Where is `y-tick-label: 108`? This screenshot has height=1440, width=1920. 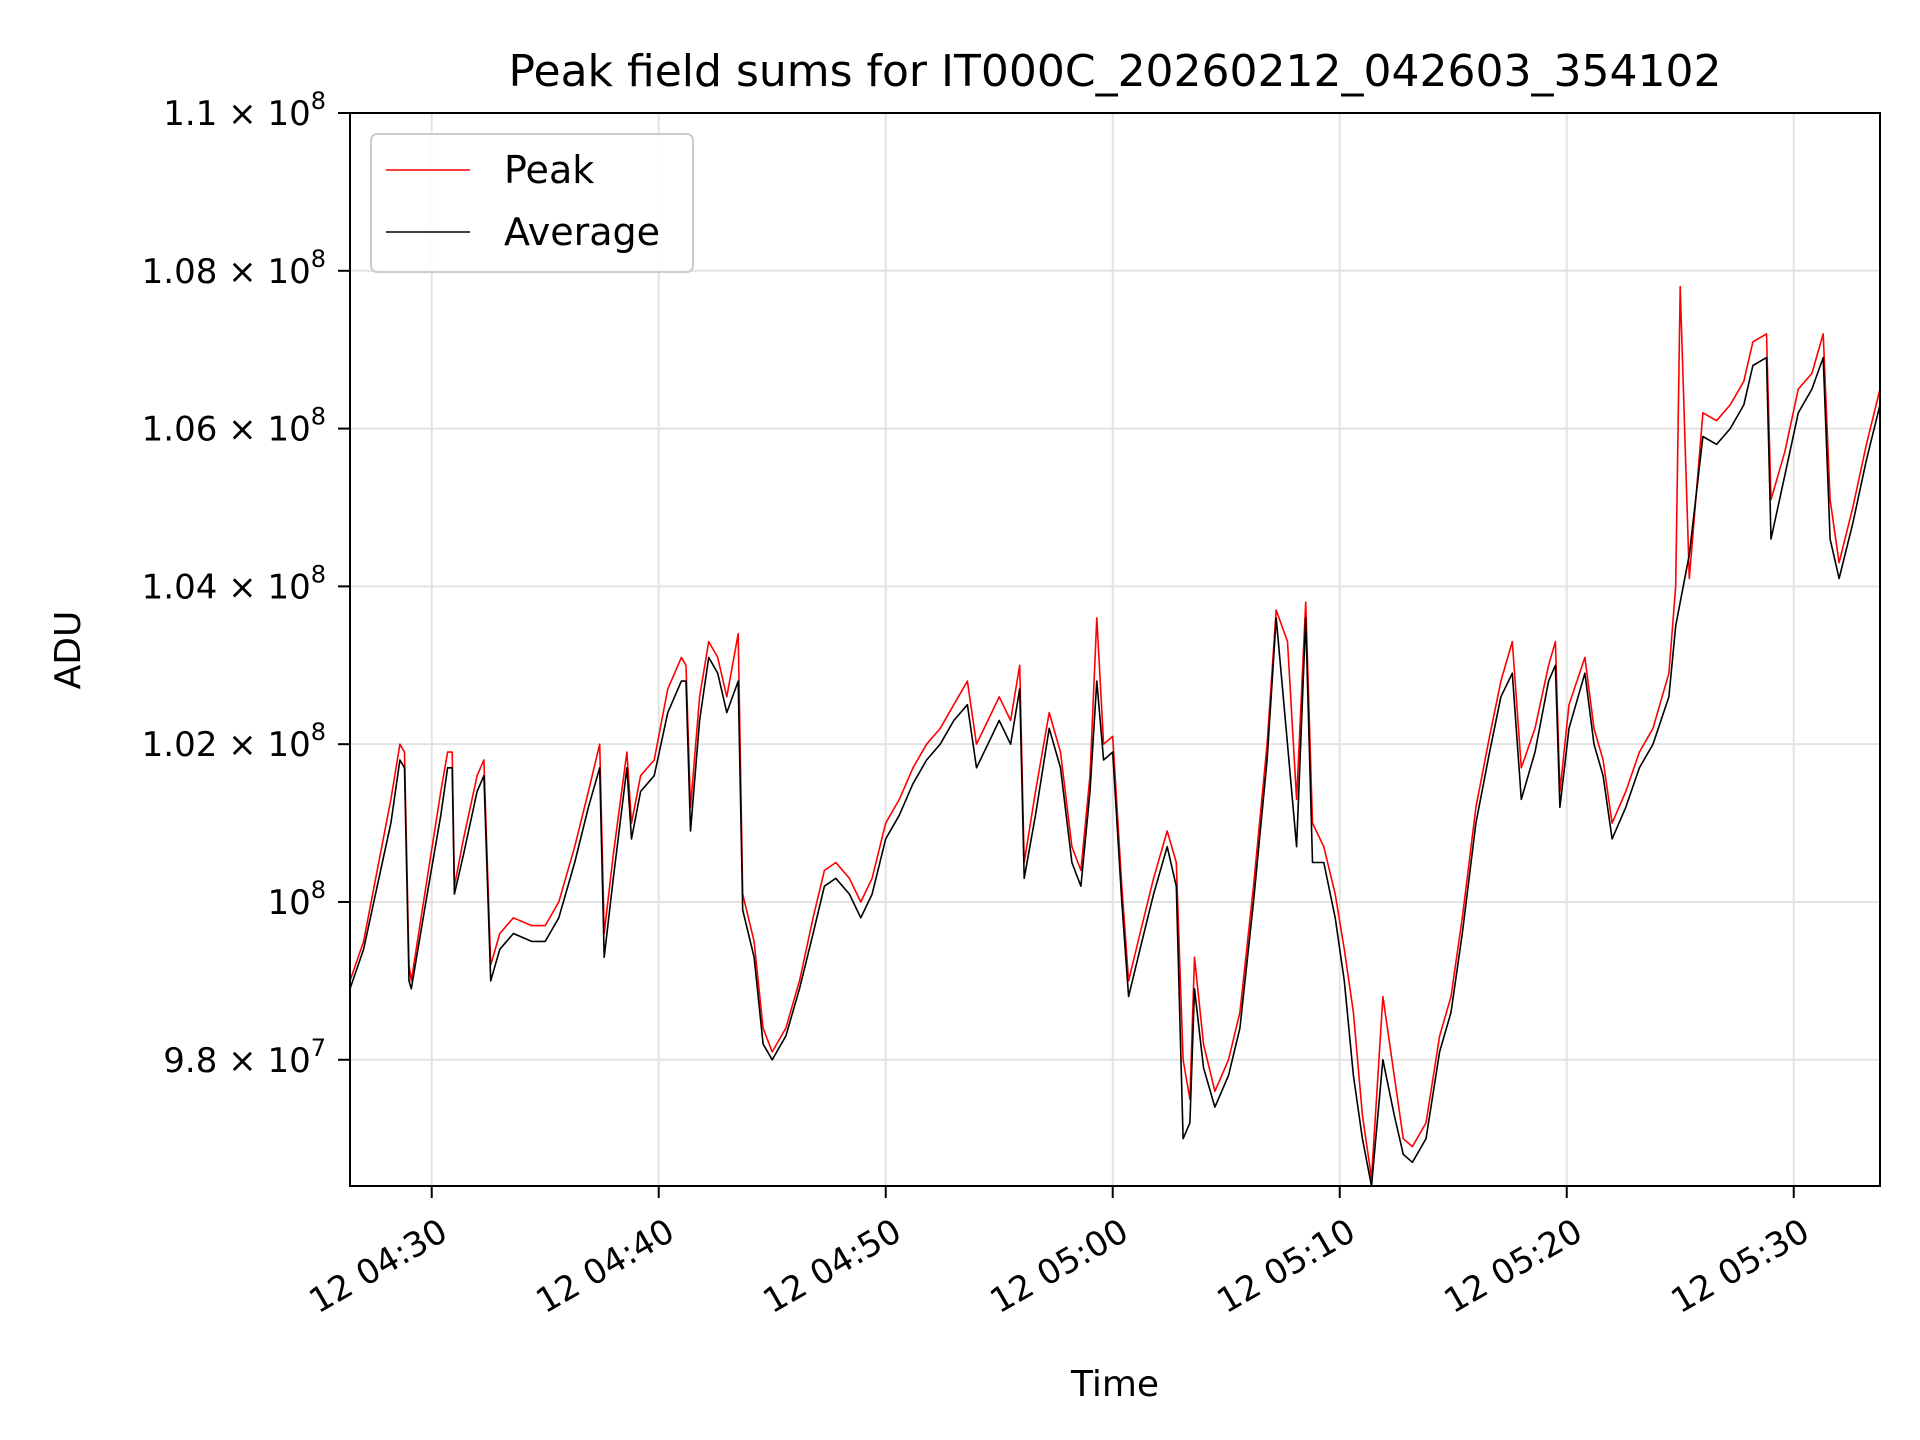
y-tick-label: 108 is located at coordinates (296, 899).